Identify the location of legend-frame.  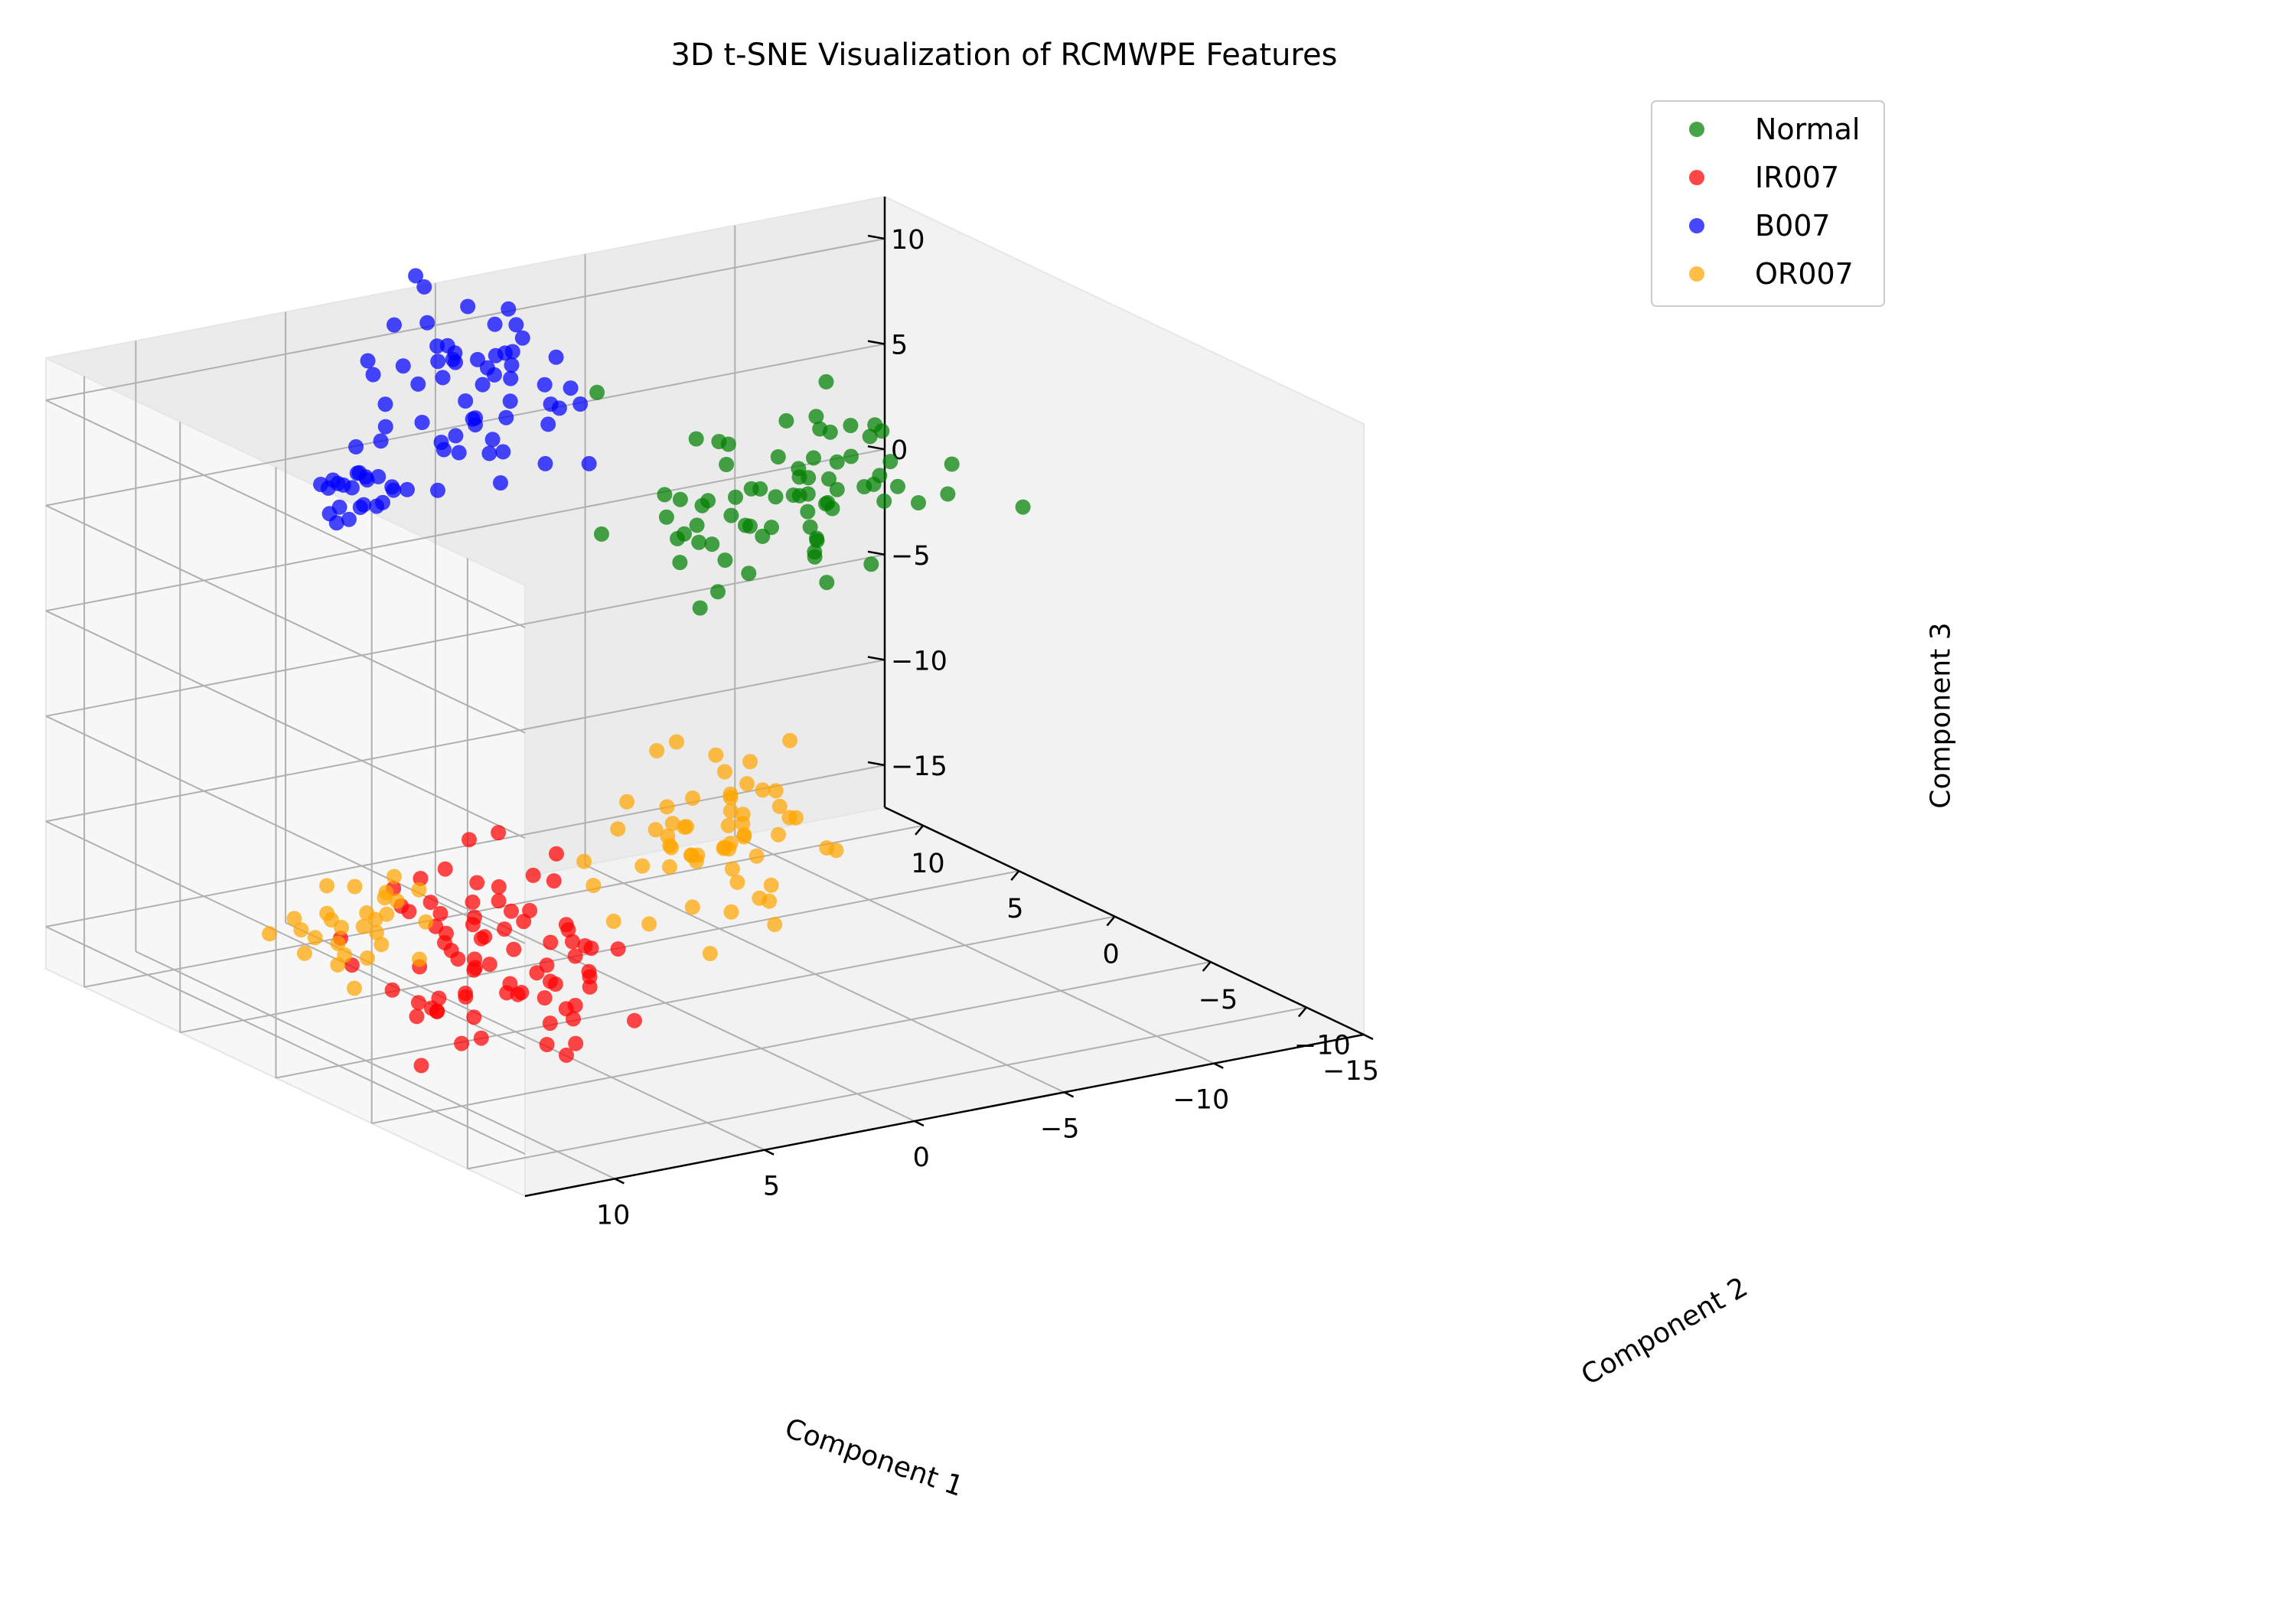
(1768, 203).